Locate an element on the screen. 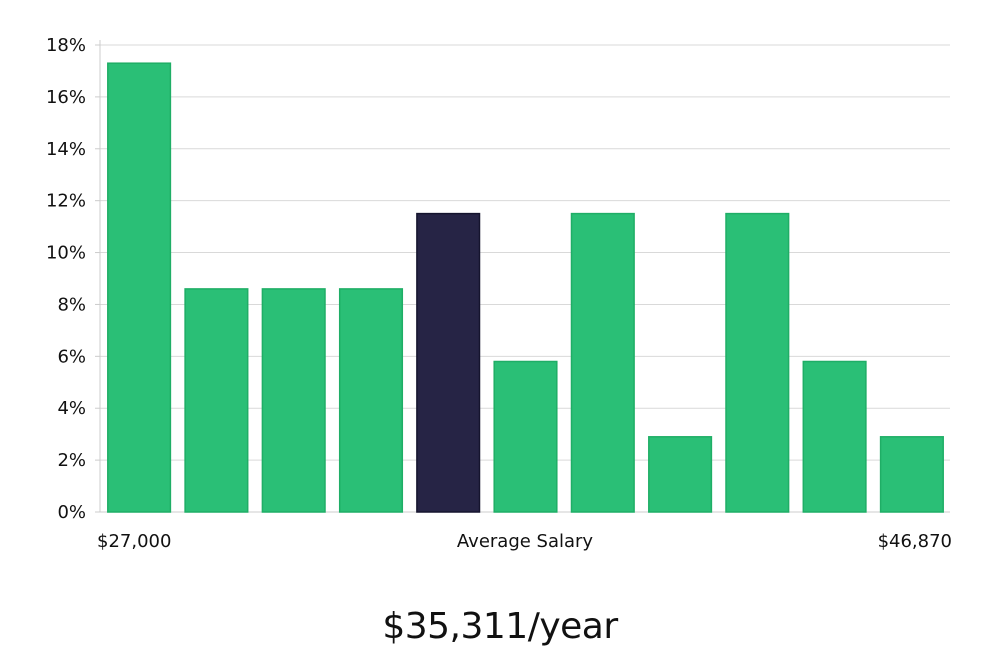 The width and height of the screenshot is (1000, 660). y-tick-label: 4% is located at coordinates (71, 408).